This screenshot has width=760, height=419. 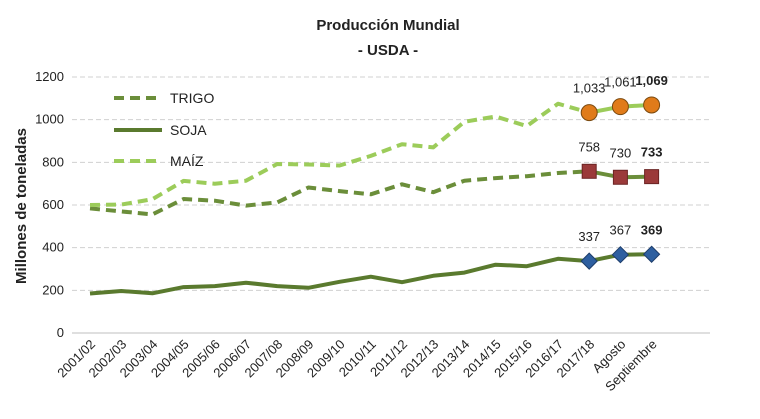 I want to click on series-line-soja, so click(x=339, y=276).